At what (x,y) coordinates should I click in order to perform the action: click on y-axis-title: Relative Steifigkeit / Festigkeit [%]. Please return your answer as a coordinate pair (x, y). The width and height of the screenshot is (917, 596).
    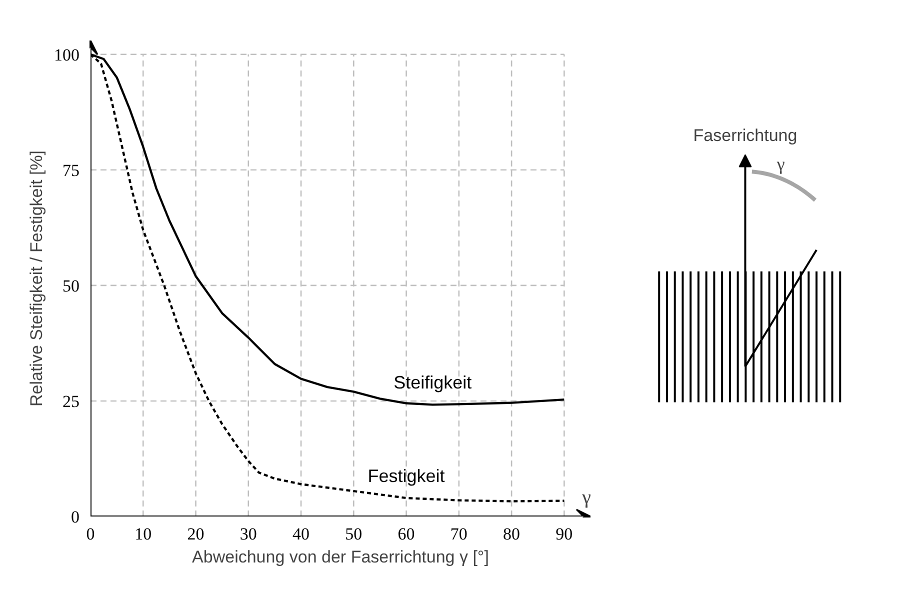
    Looking at the image, I should click on (36, 278).